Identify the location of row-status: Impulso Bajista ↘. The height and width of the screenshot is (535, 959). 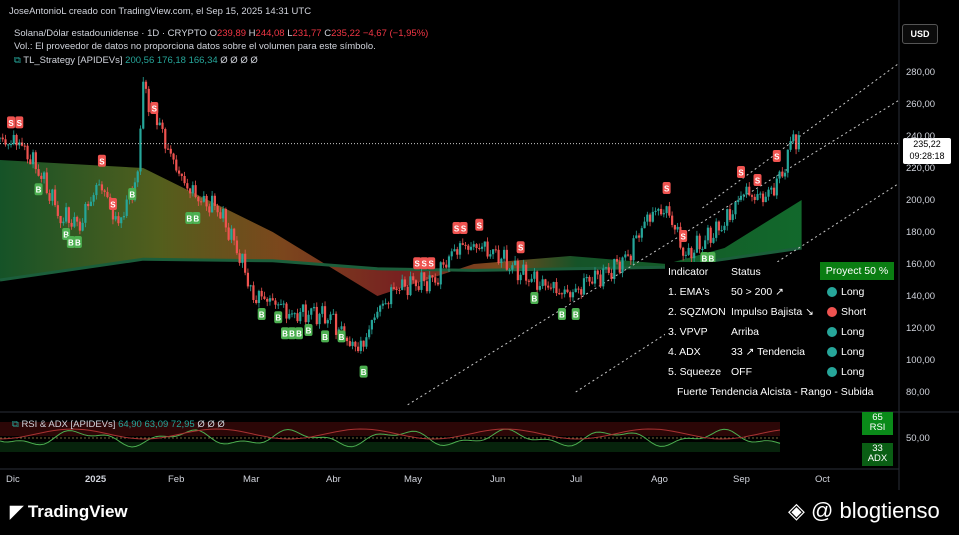
(772, 312).